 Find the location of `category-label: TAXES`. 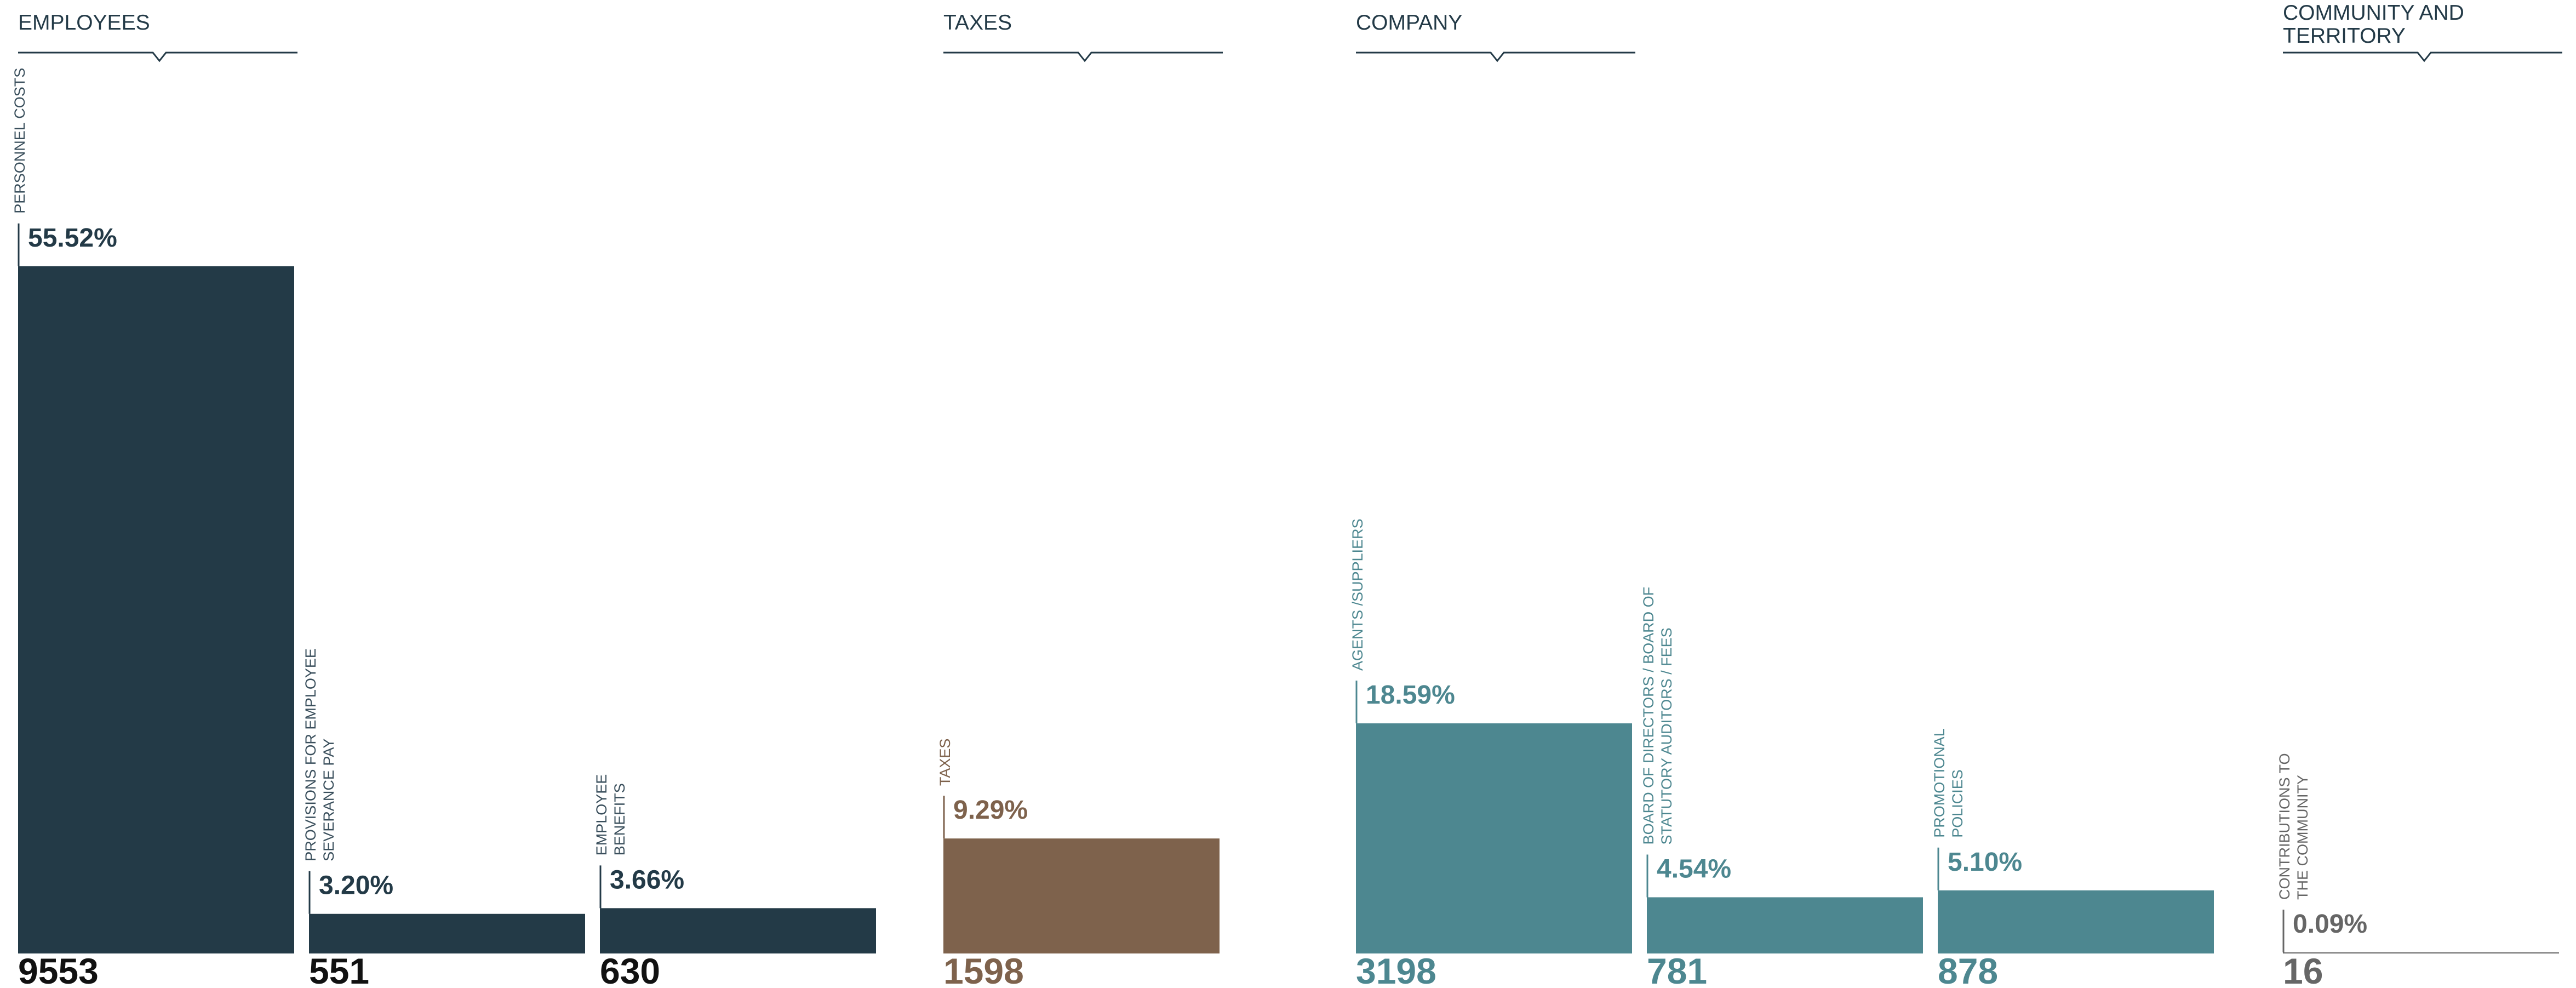

category-label: TAXES is located at coordinates (945, 762).